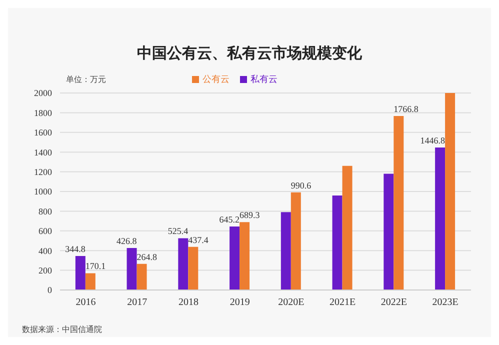 This screenshot has width=499, height=345. I want to click on data-label: 689.3, so click(250, 215).